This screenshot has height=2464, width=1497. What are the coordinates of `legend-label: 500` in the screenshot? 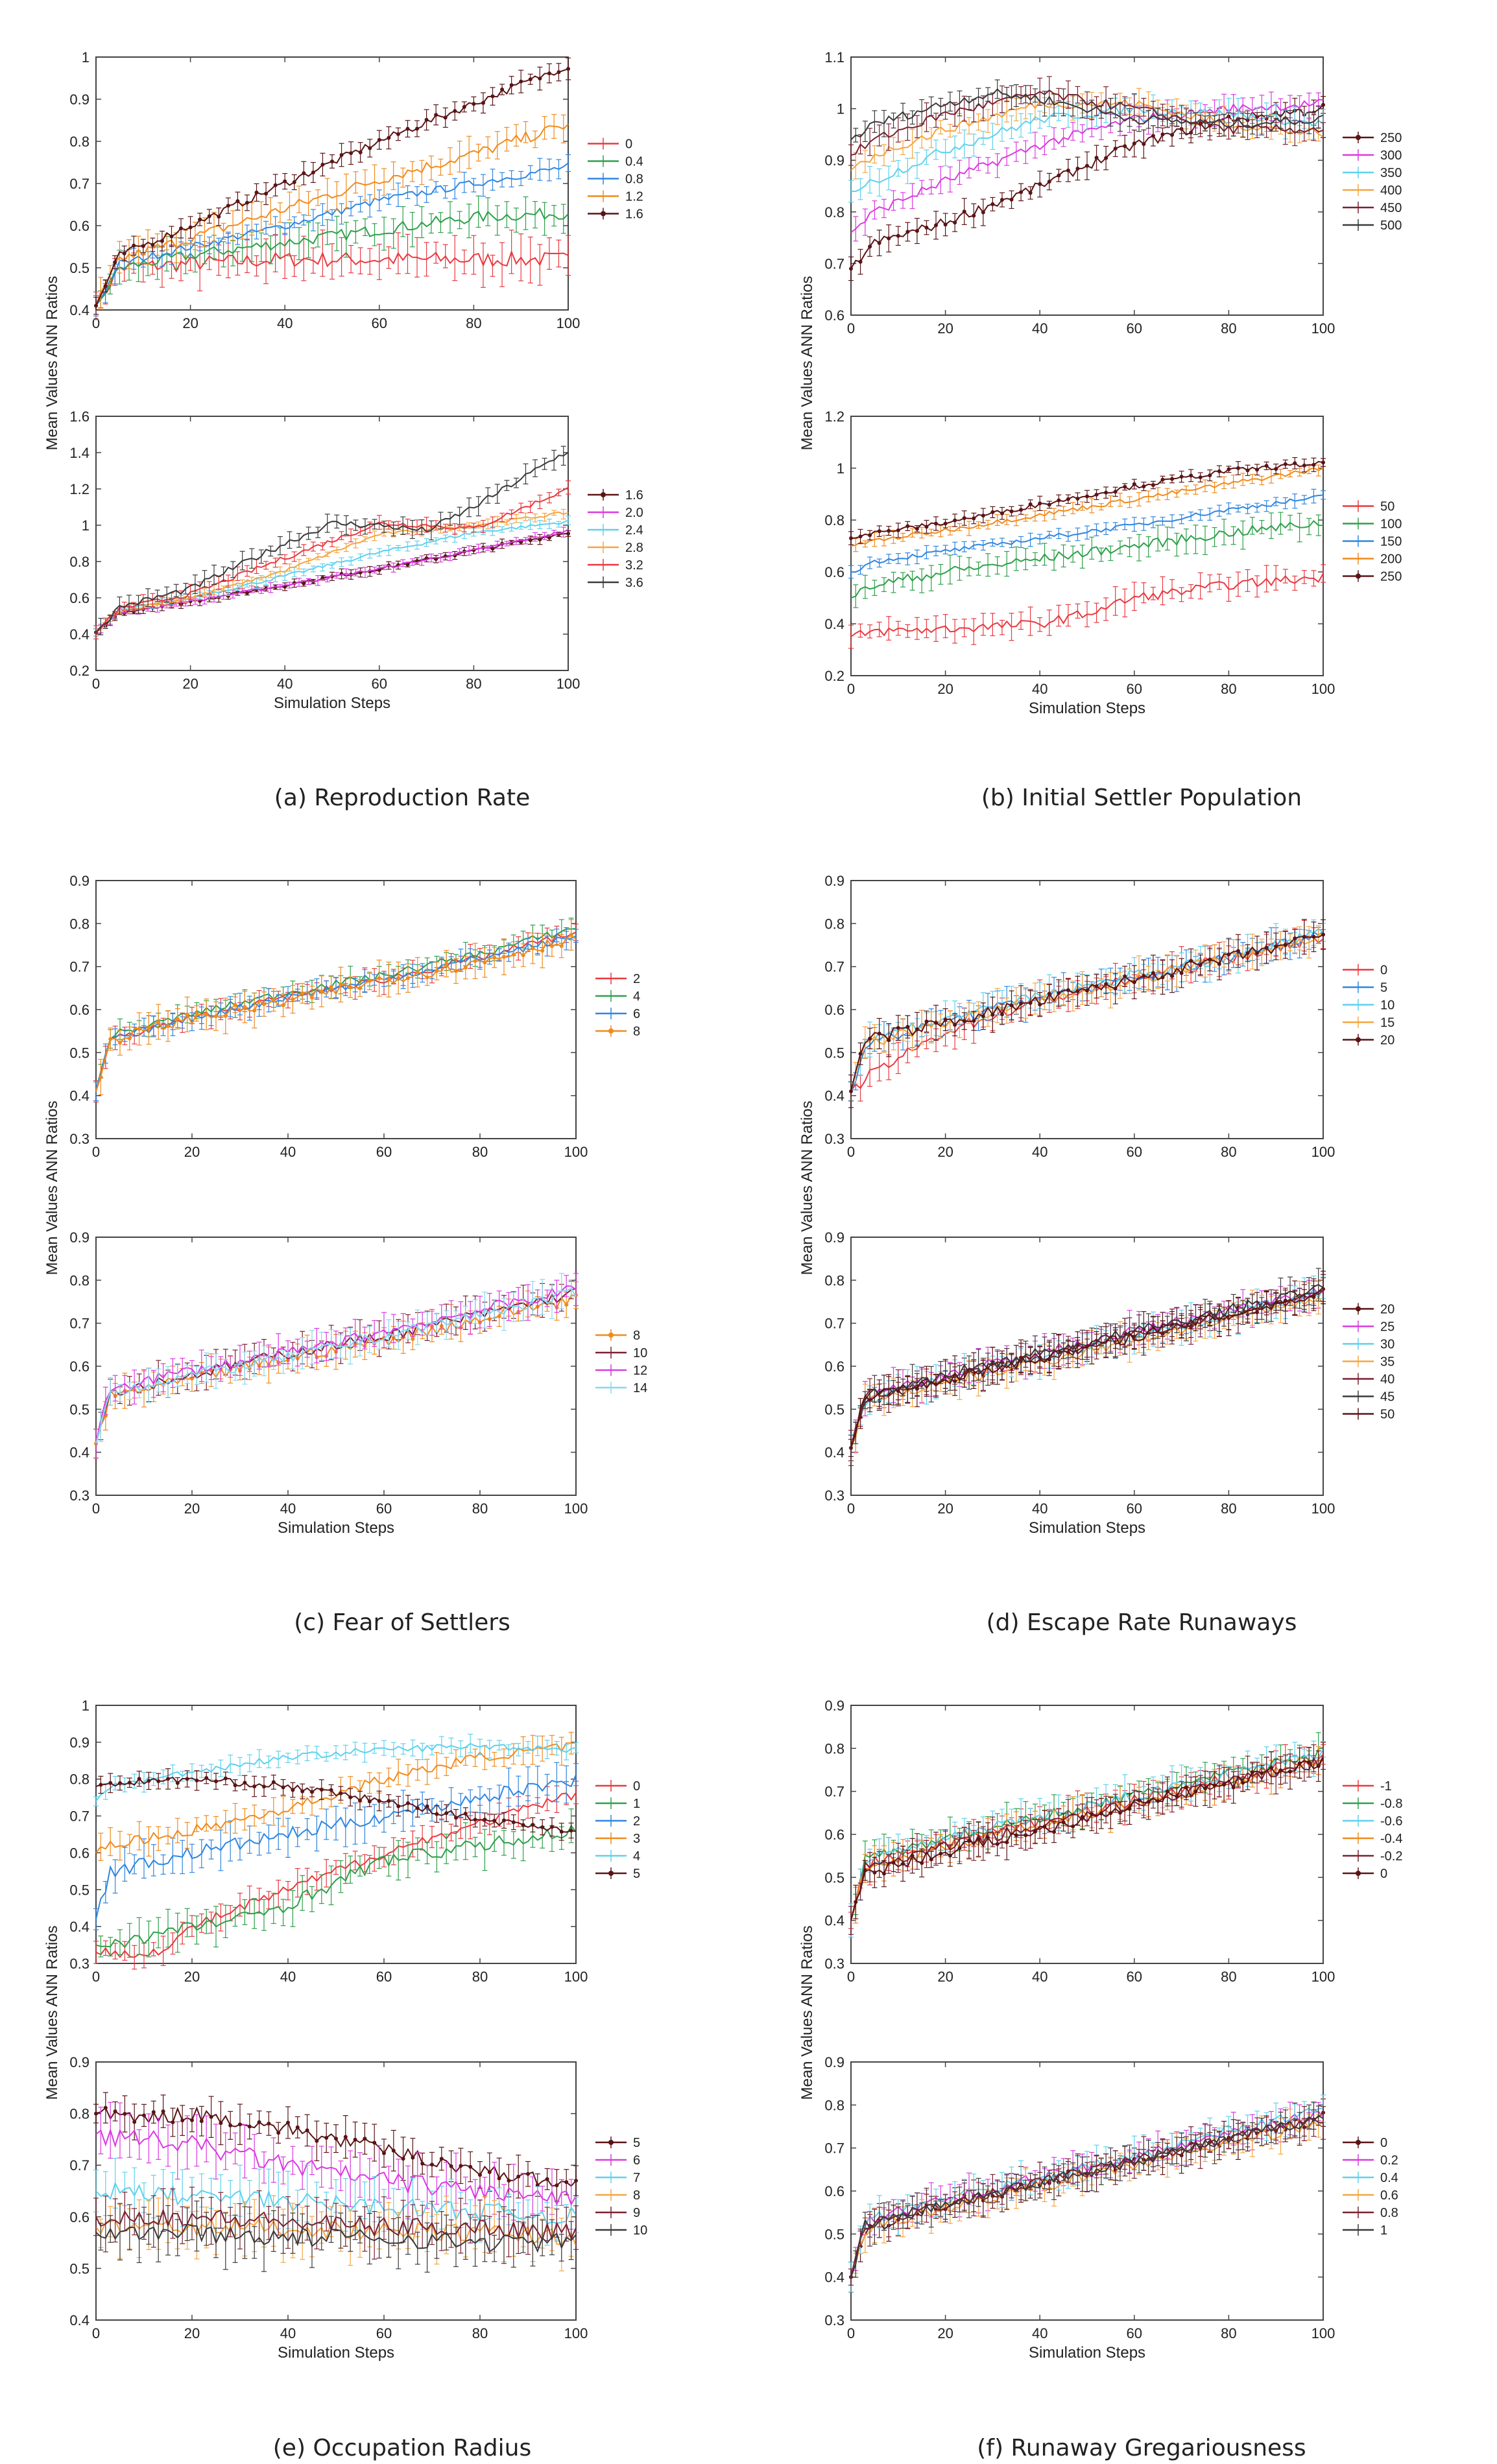 It's located at (1391, 226).